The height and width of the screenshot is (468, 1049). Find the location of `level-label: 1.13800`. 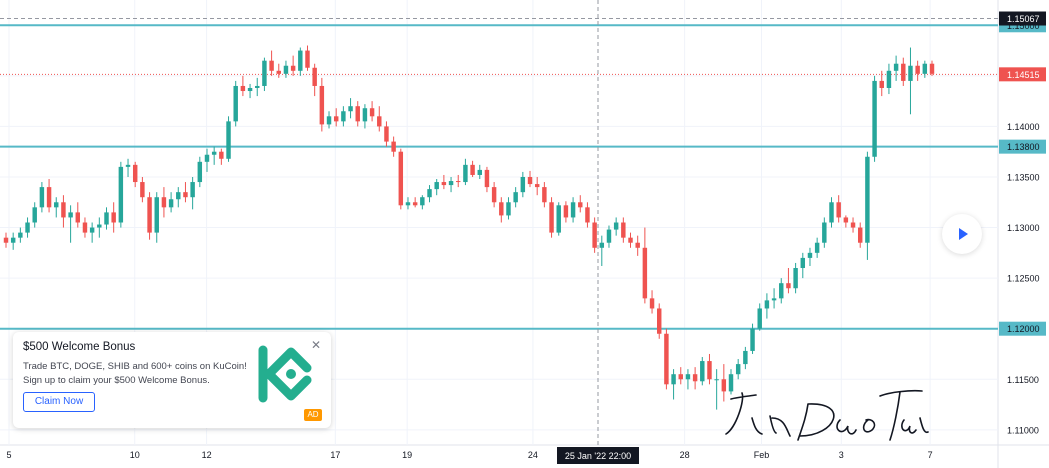

level-label: 1.13800 is located at coordinates (1023, 147).